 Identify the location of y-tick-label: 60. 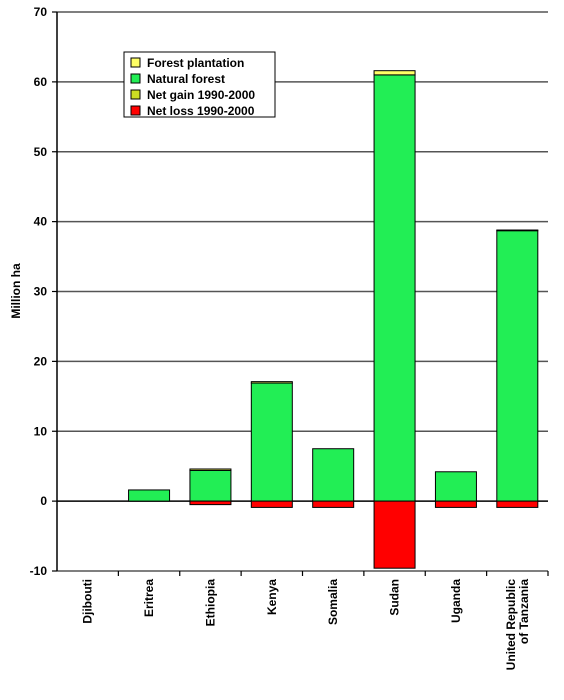
(41, 82).